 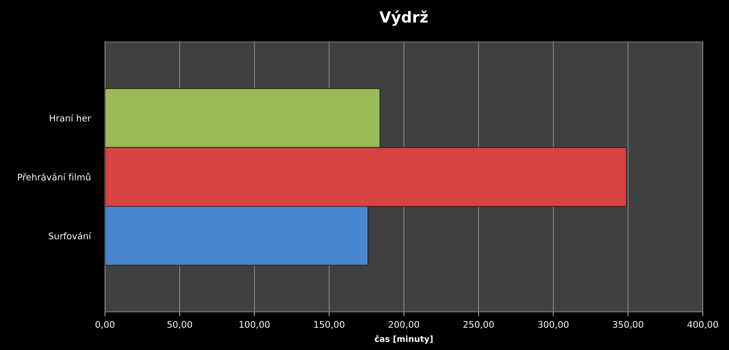 What do you see at coordinates (404, 325) in the screenshot?
I see `x-tick-label: 200,00` at bounding box center [404, 325].